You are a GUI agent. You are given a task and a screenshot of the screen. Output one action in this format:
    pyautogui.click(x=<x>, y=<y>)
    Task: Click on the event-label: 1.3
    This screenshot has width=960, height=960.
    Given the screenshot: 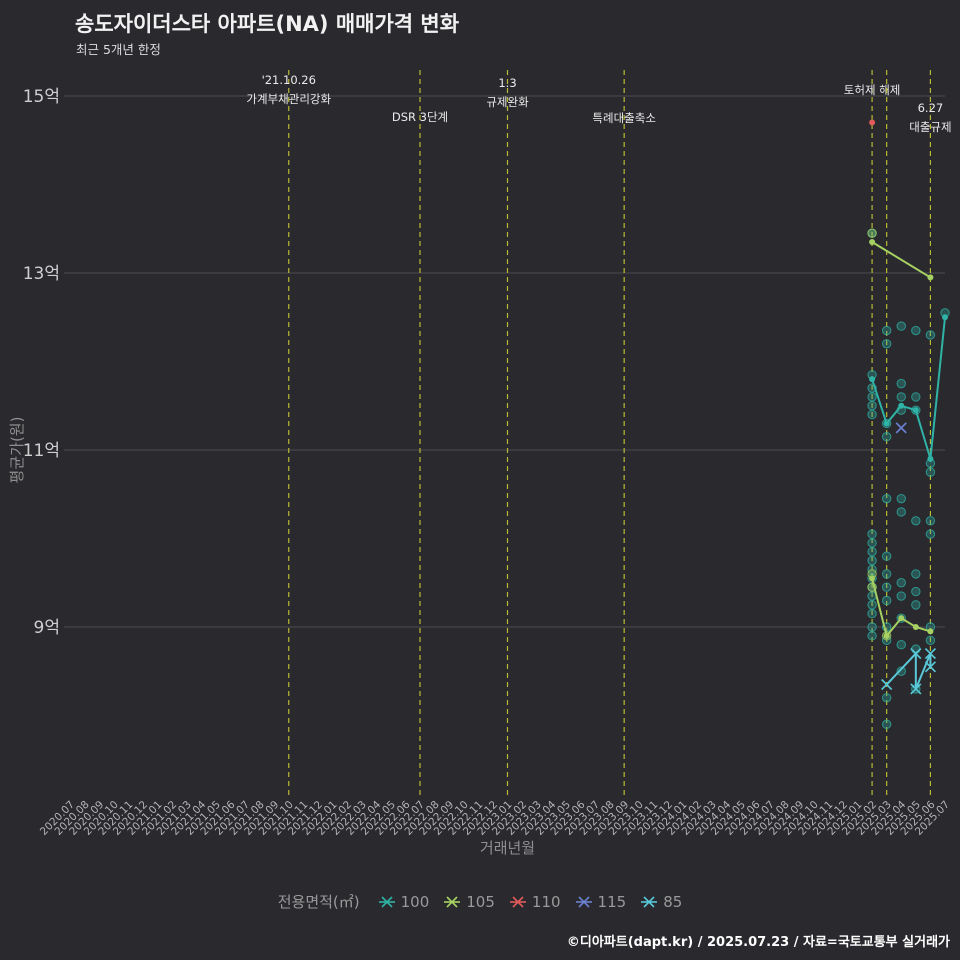 What is the action you would take?
    pyautogui.click(x=507, y=83)
    